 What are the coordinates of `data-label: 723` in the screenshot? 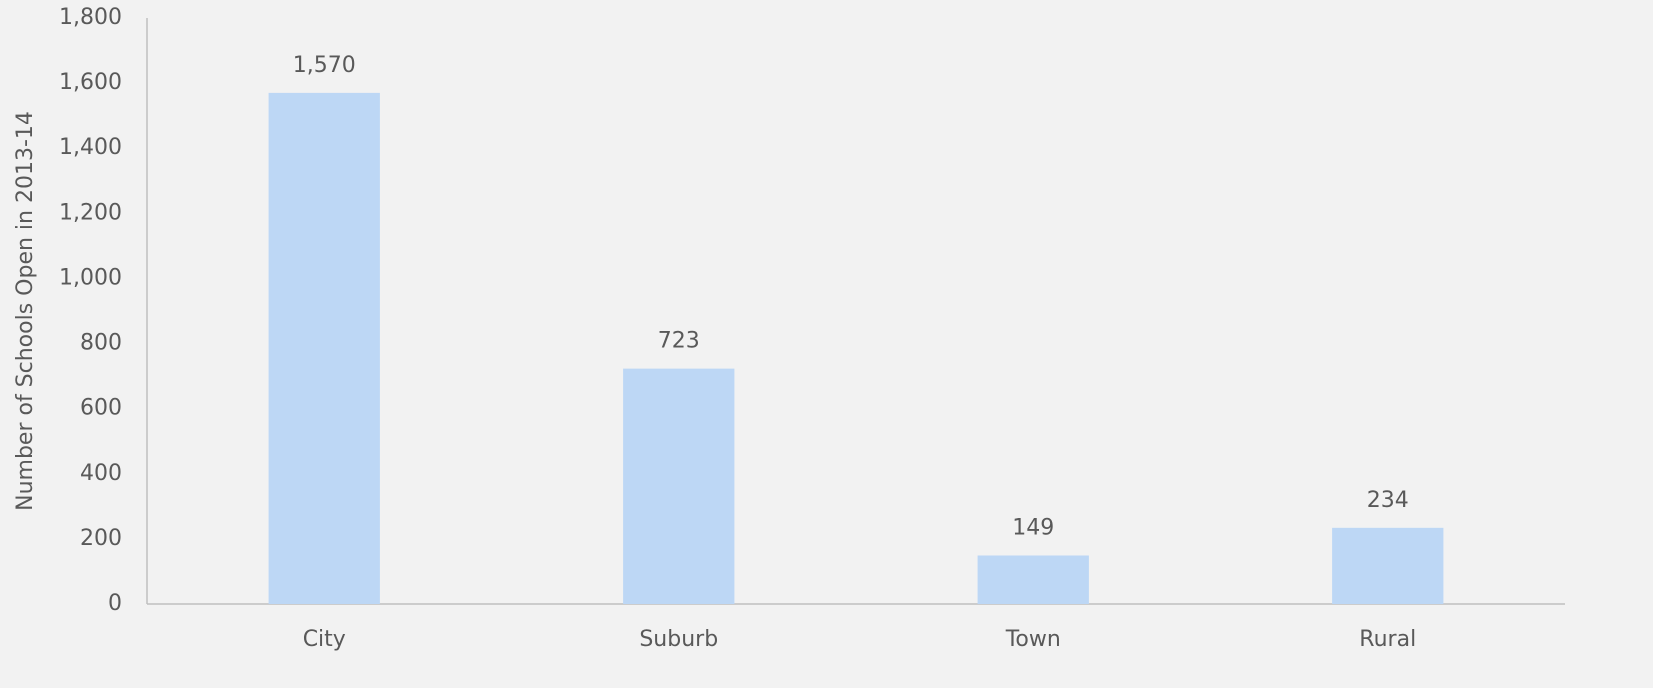 It's located at (679, 341).